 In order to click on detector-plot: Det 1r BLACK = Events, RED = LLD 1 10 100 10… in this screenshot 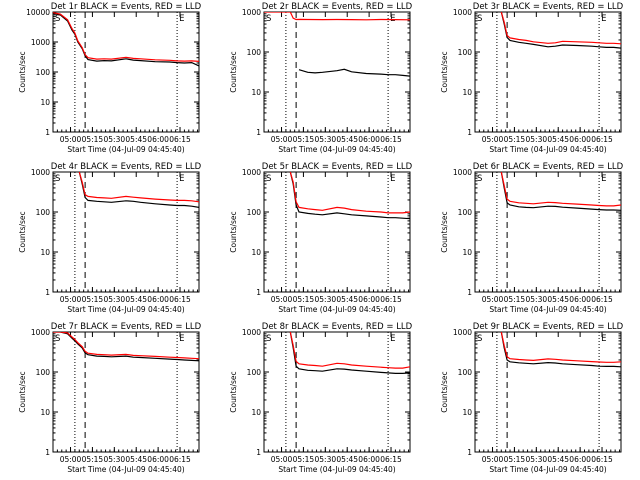, I will do `click(110, 78)`.